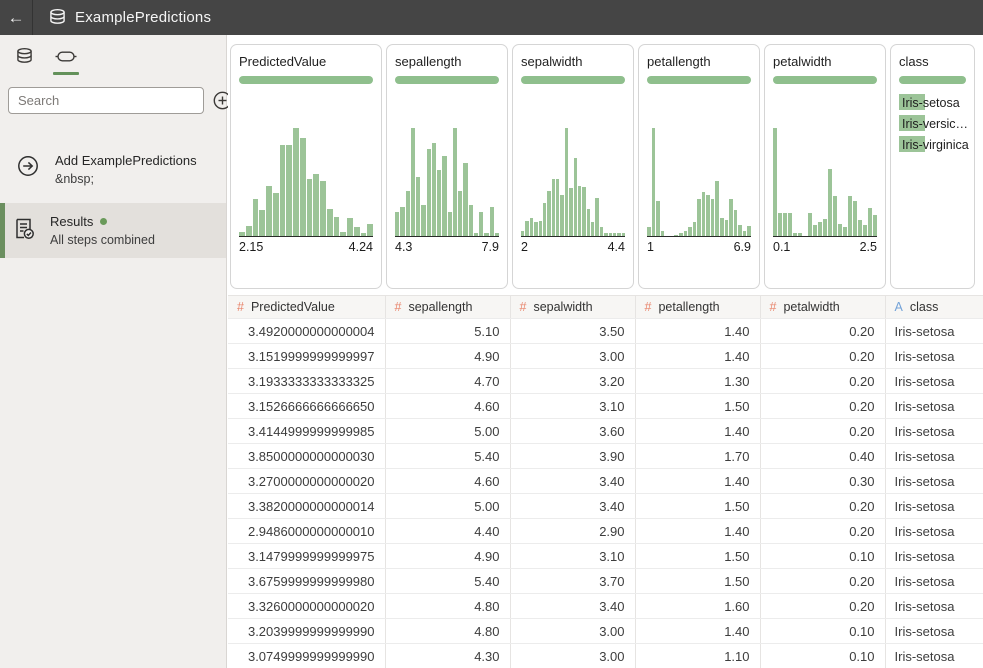  Describe the element at coordinates (307, 506) in the screenshot. I see `cell-PredictedValue: 3.3820000000000014` at that location.